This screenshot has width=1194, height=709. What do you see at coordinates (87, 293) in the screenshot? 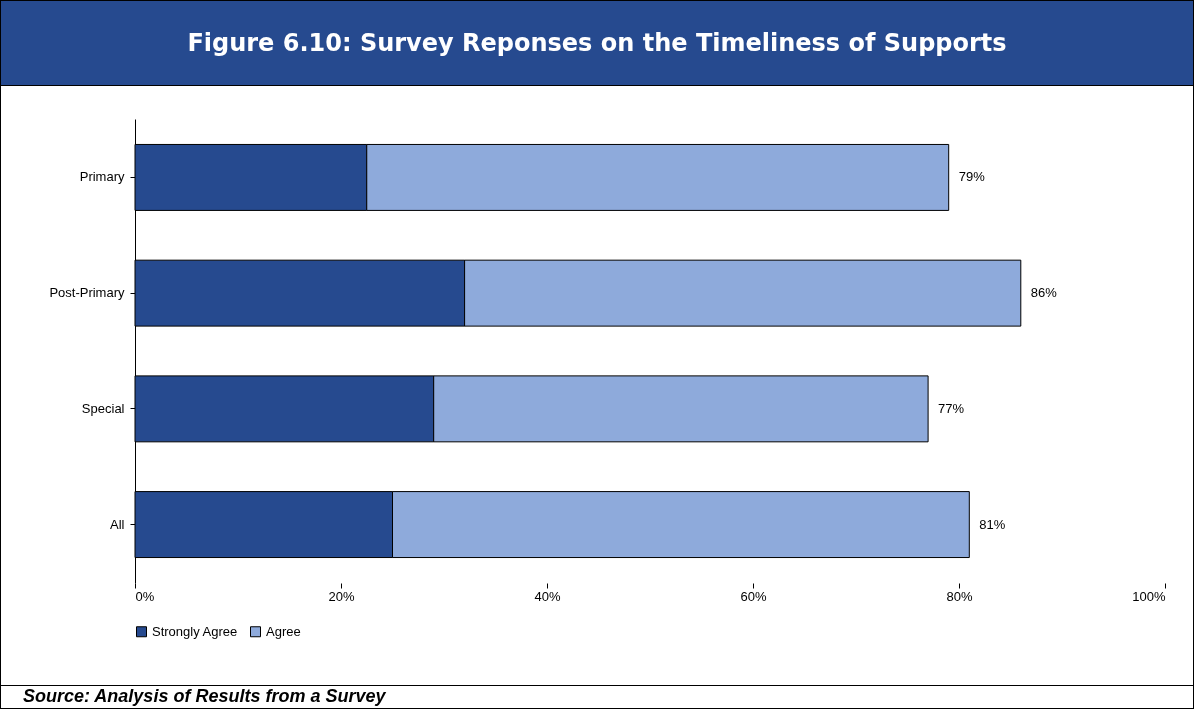
I see `y-tick-label: Post-Primary` at bounding box center [87, 293].